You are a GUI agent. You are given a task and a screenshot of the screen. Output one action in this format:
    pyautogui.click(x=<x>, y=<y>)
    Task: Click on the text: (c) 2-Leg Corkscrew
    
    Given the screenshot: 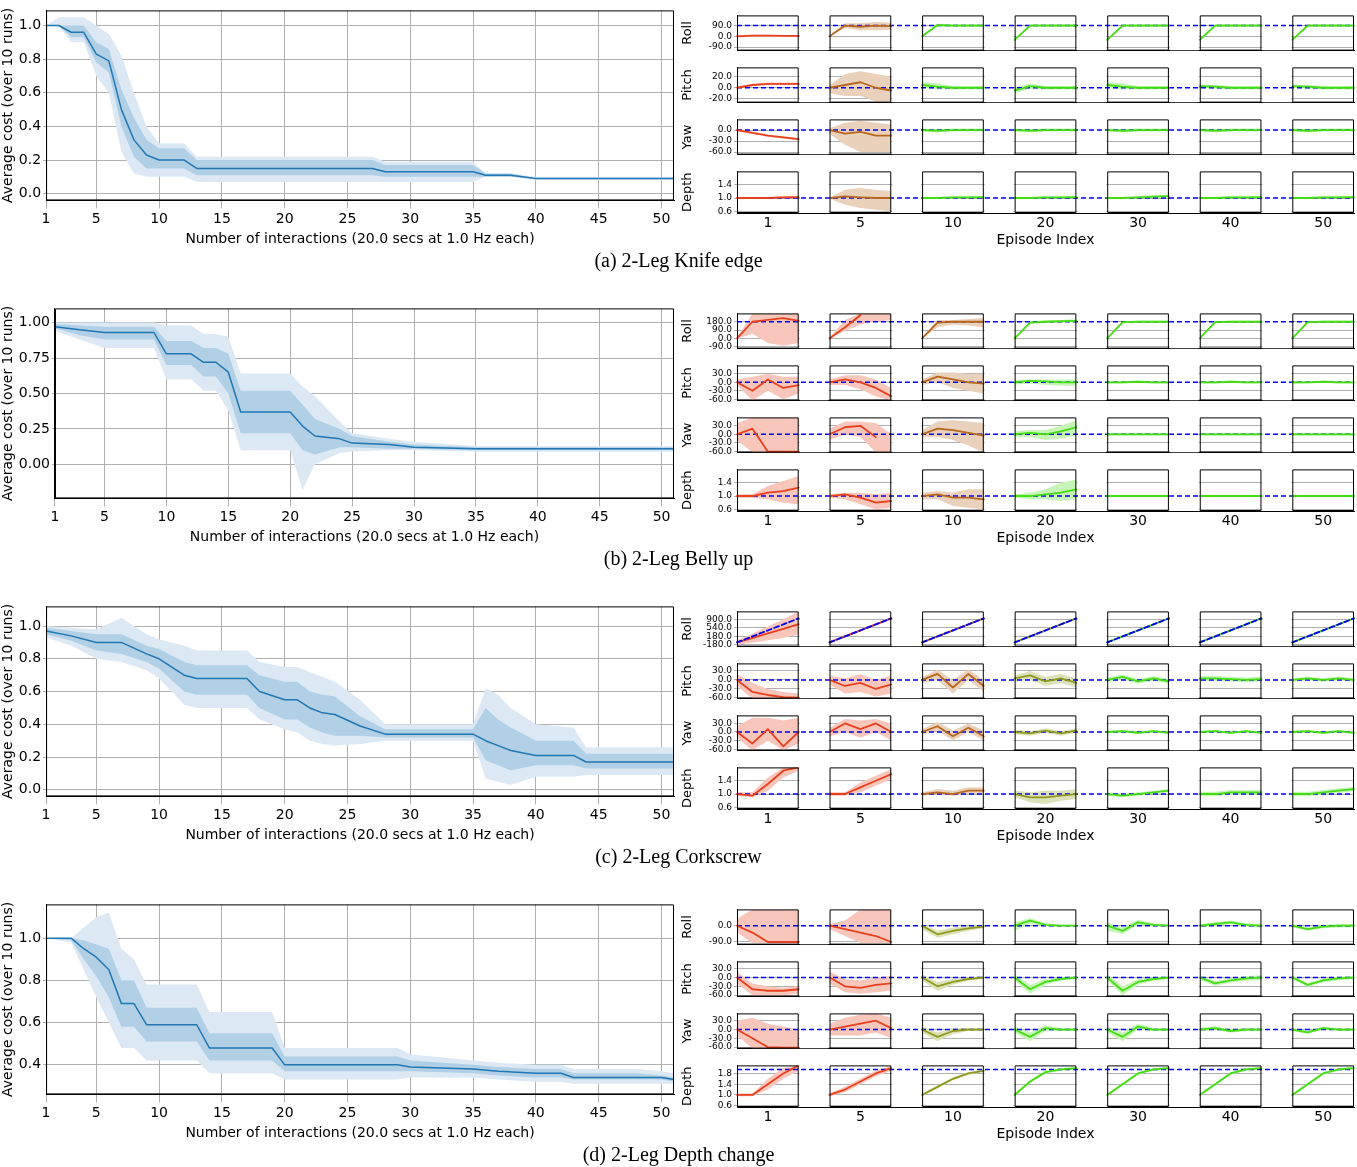 What is the action you would take?
    pyautogui.click(x=678, y=856)
    